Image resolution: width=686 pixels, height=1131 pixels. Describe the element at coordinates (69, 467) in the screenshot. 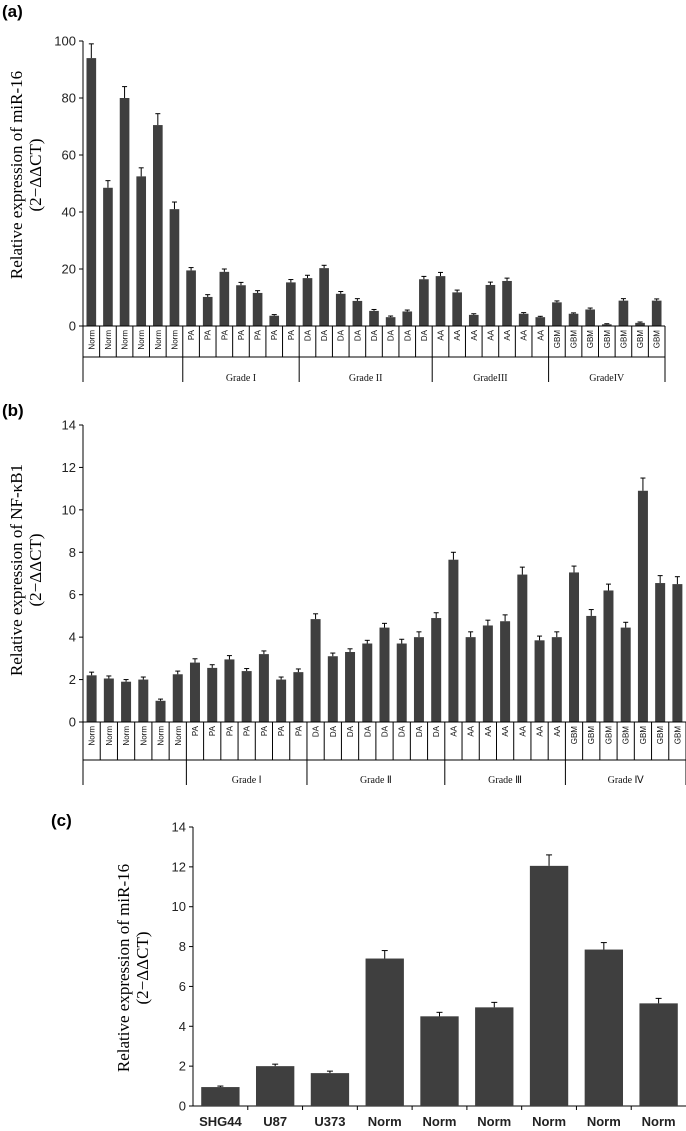

I see `y-tick-label: 12` at that location.